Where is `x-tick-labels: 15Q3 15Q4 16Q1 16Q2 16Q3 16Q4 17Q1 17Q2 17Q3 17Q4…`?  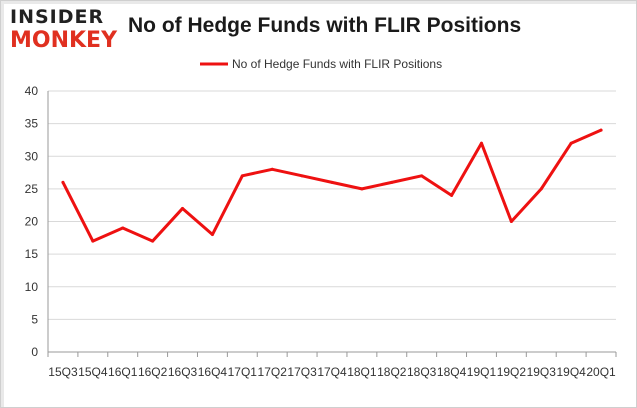
x-tick-labels: 15Q3 15Q4 16Q1 16Q2 16Q3 16Q4 17Q1 17Q2 17Q3 17Q4… is located at coordinates (332, 372).